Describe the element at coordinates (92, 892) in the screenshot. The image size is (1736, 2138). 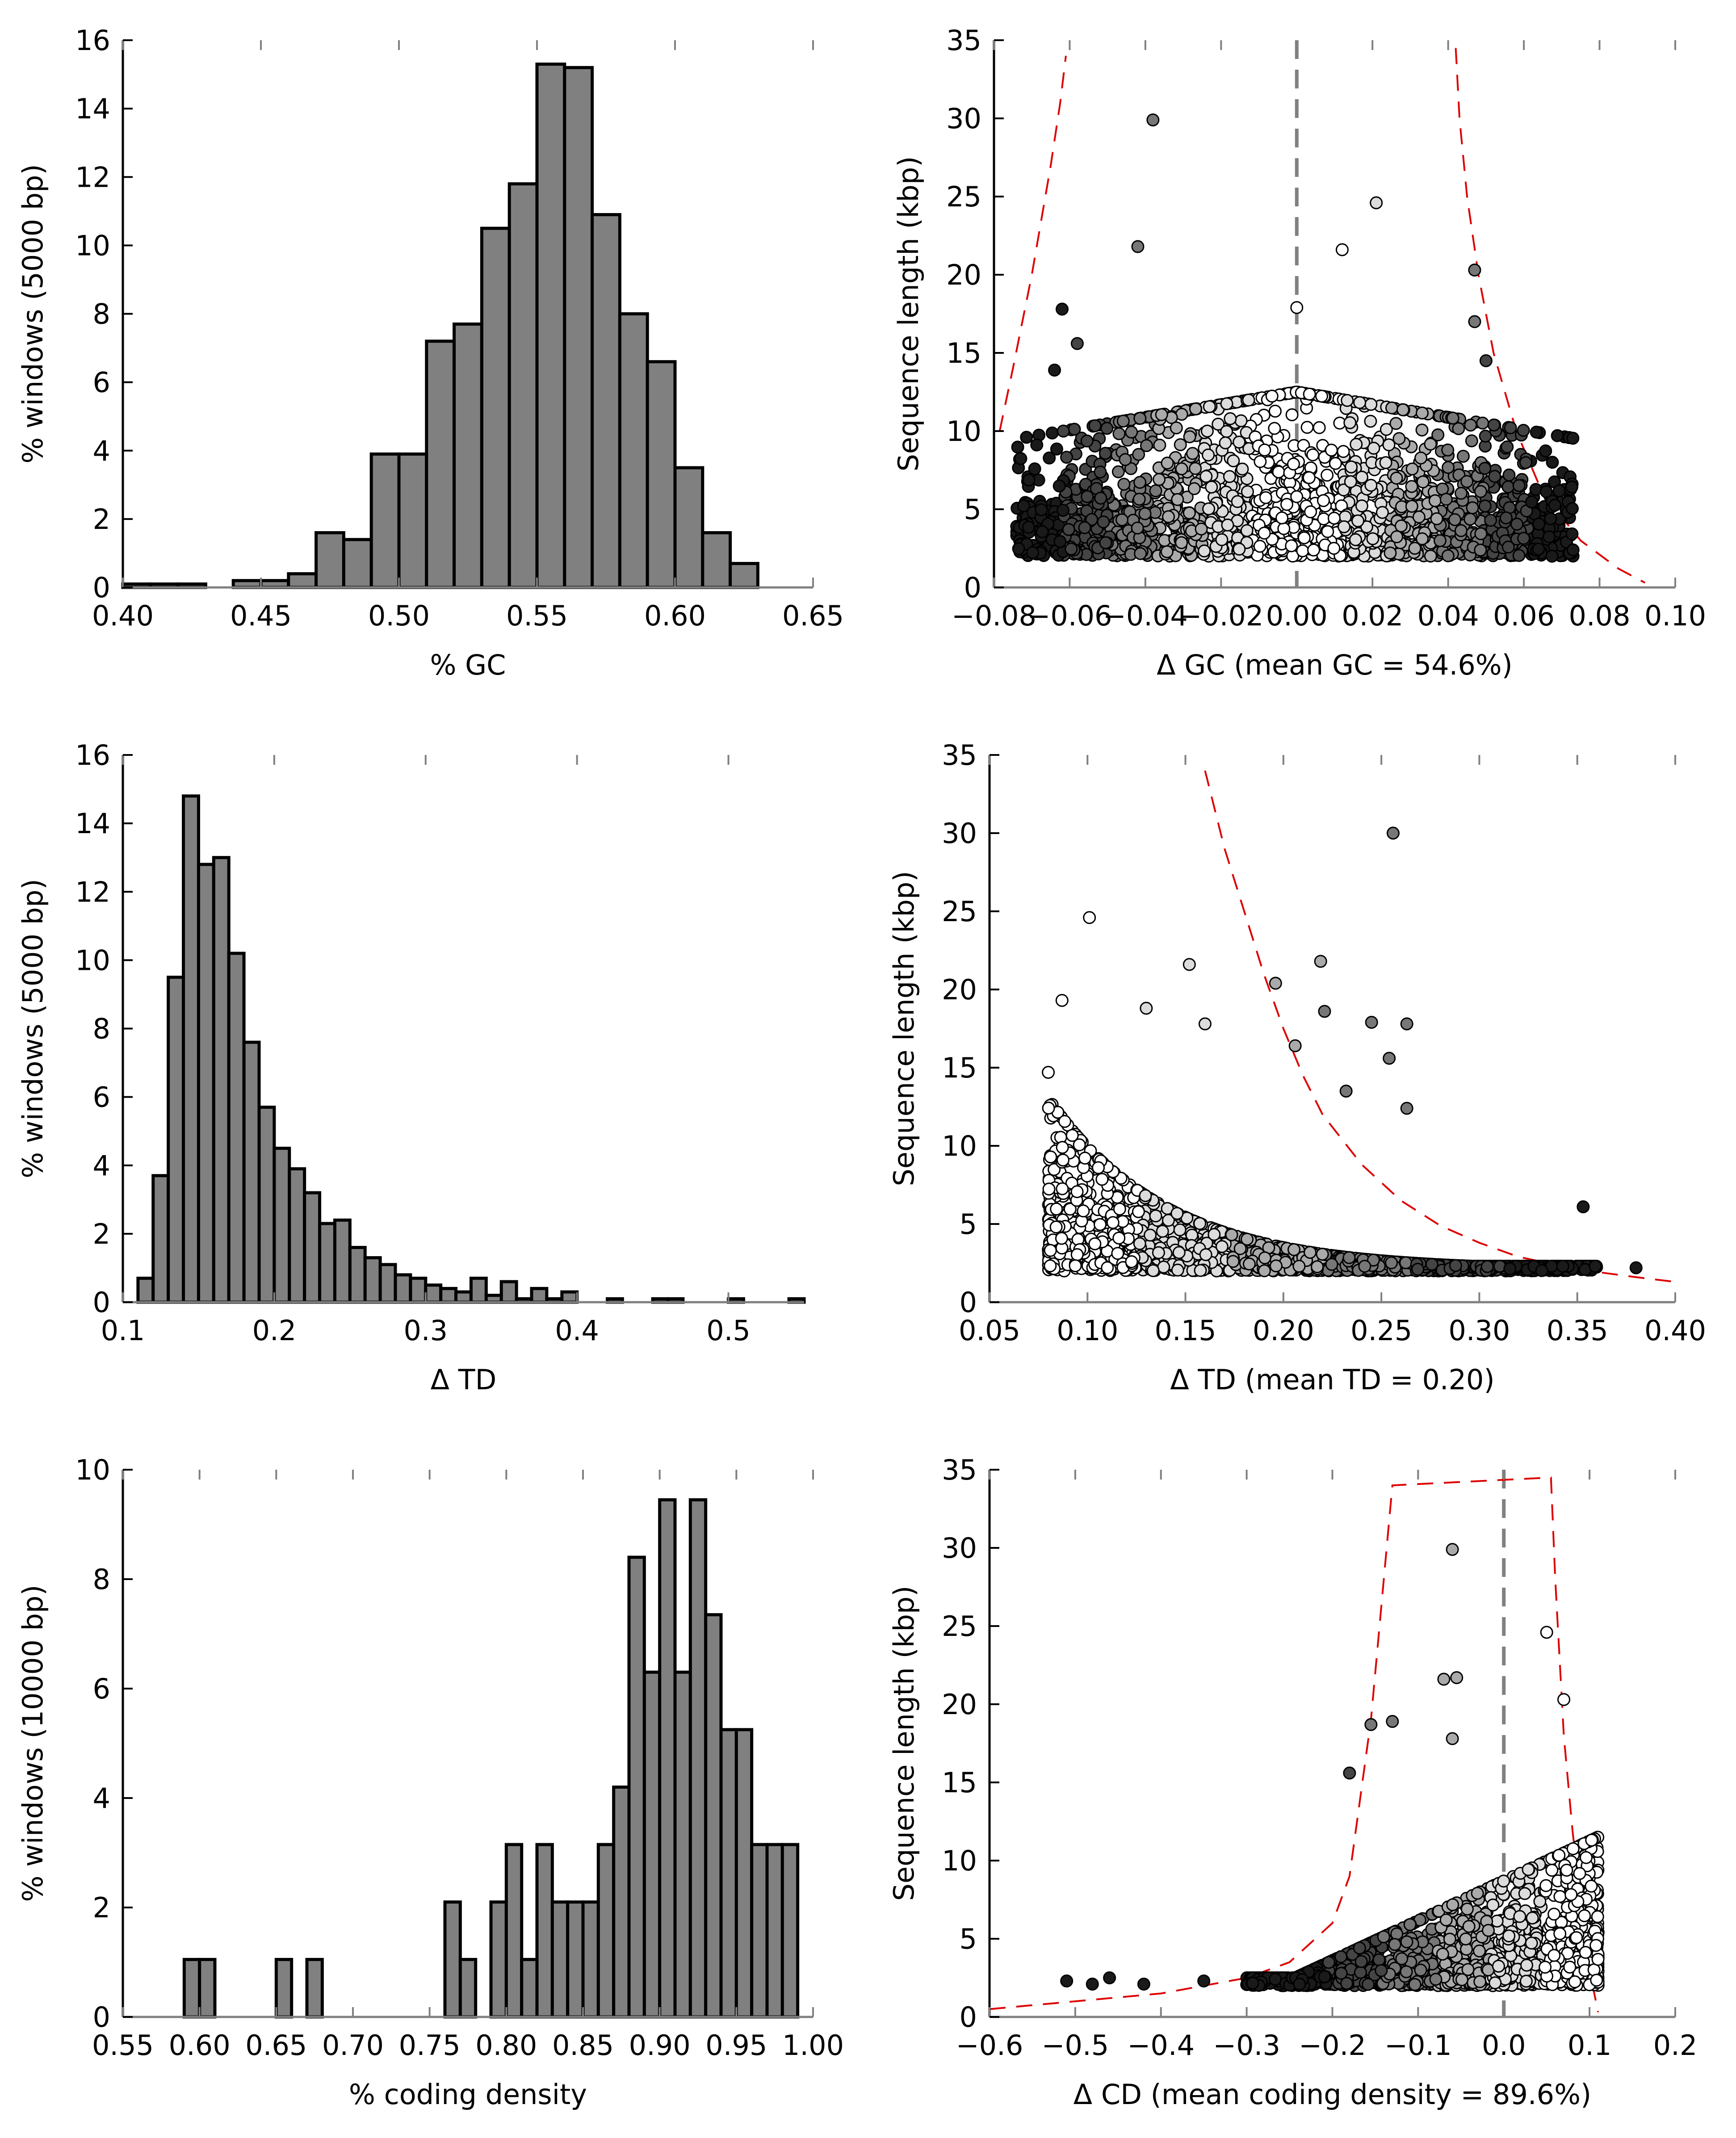
I see `y-tick-label: 12` at that location.